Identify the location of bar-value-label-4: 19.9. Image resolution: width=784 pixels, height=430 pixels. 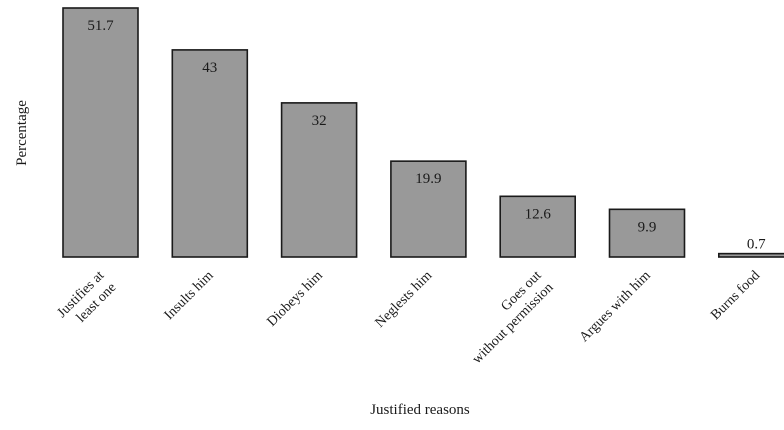
(428, 179).